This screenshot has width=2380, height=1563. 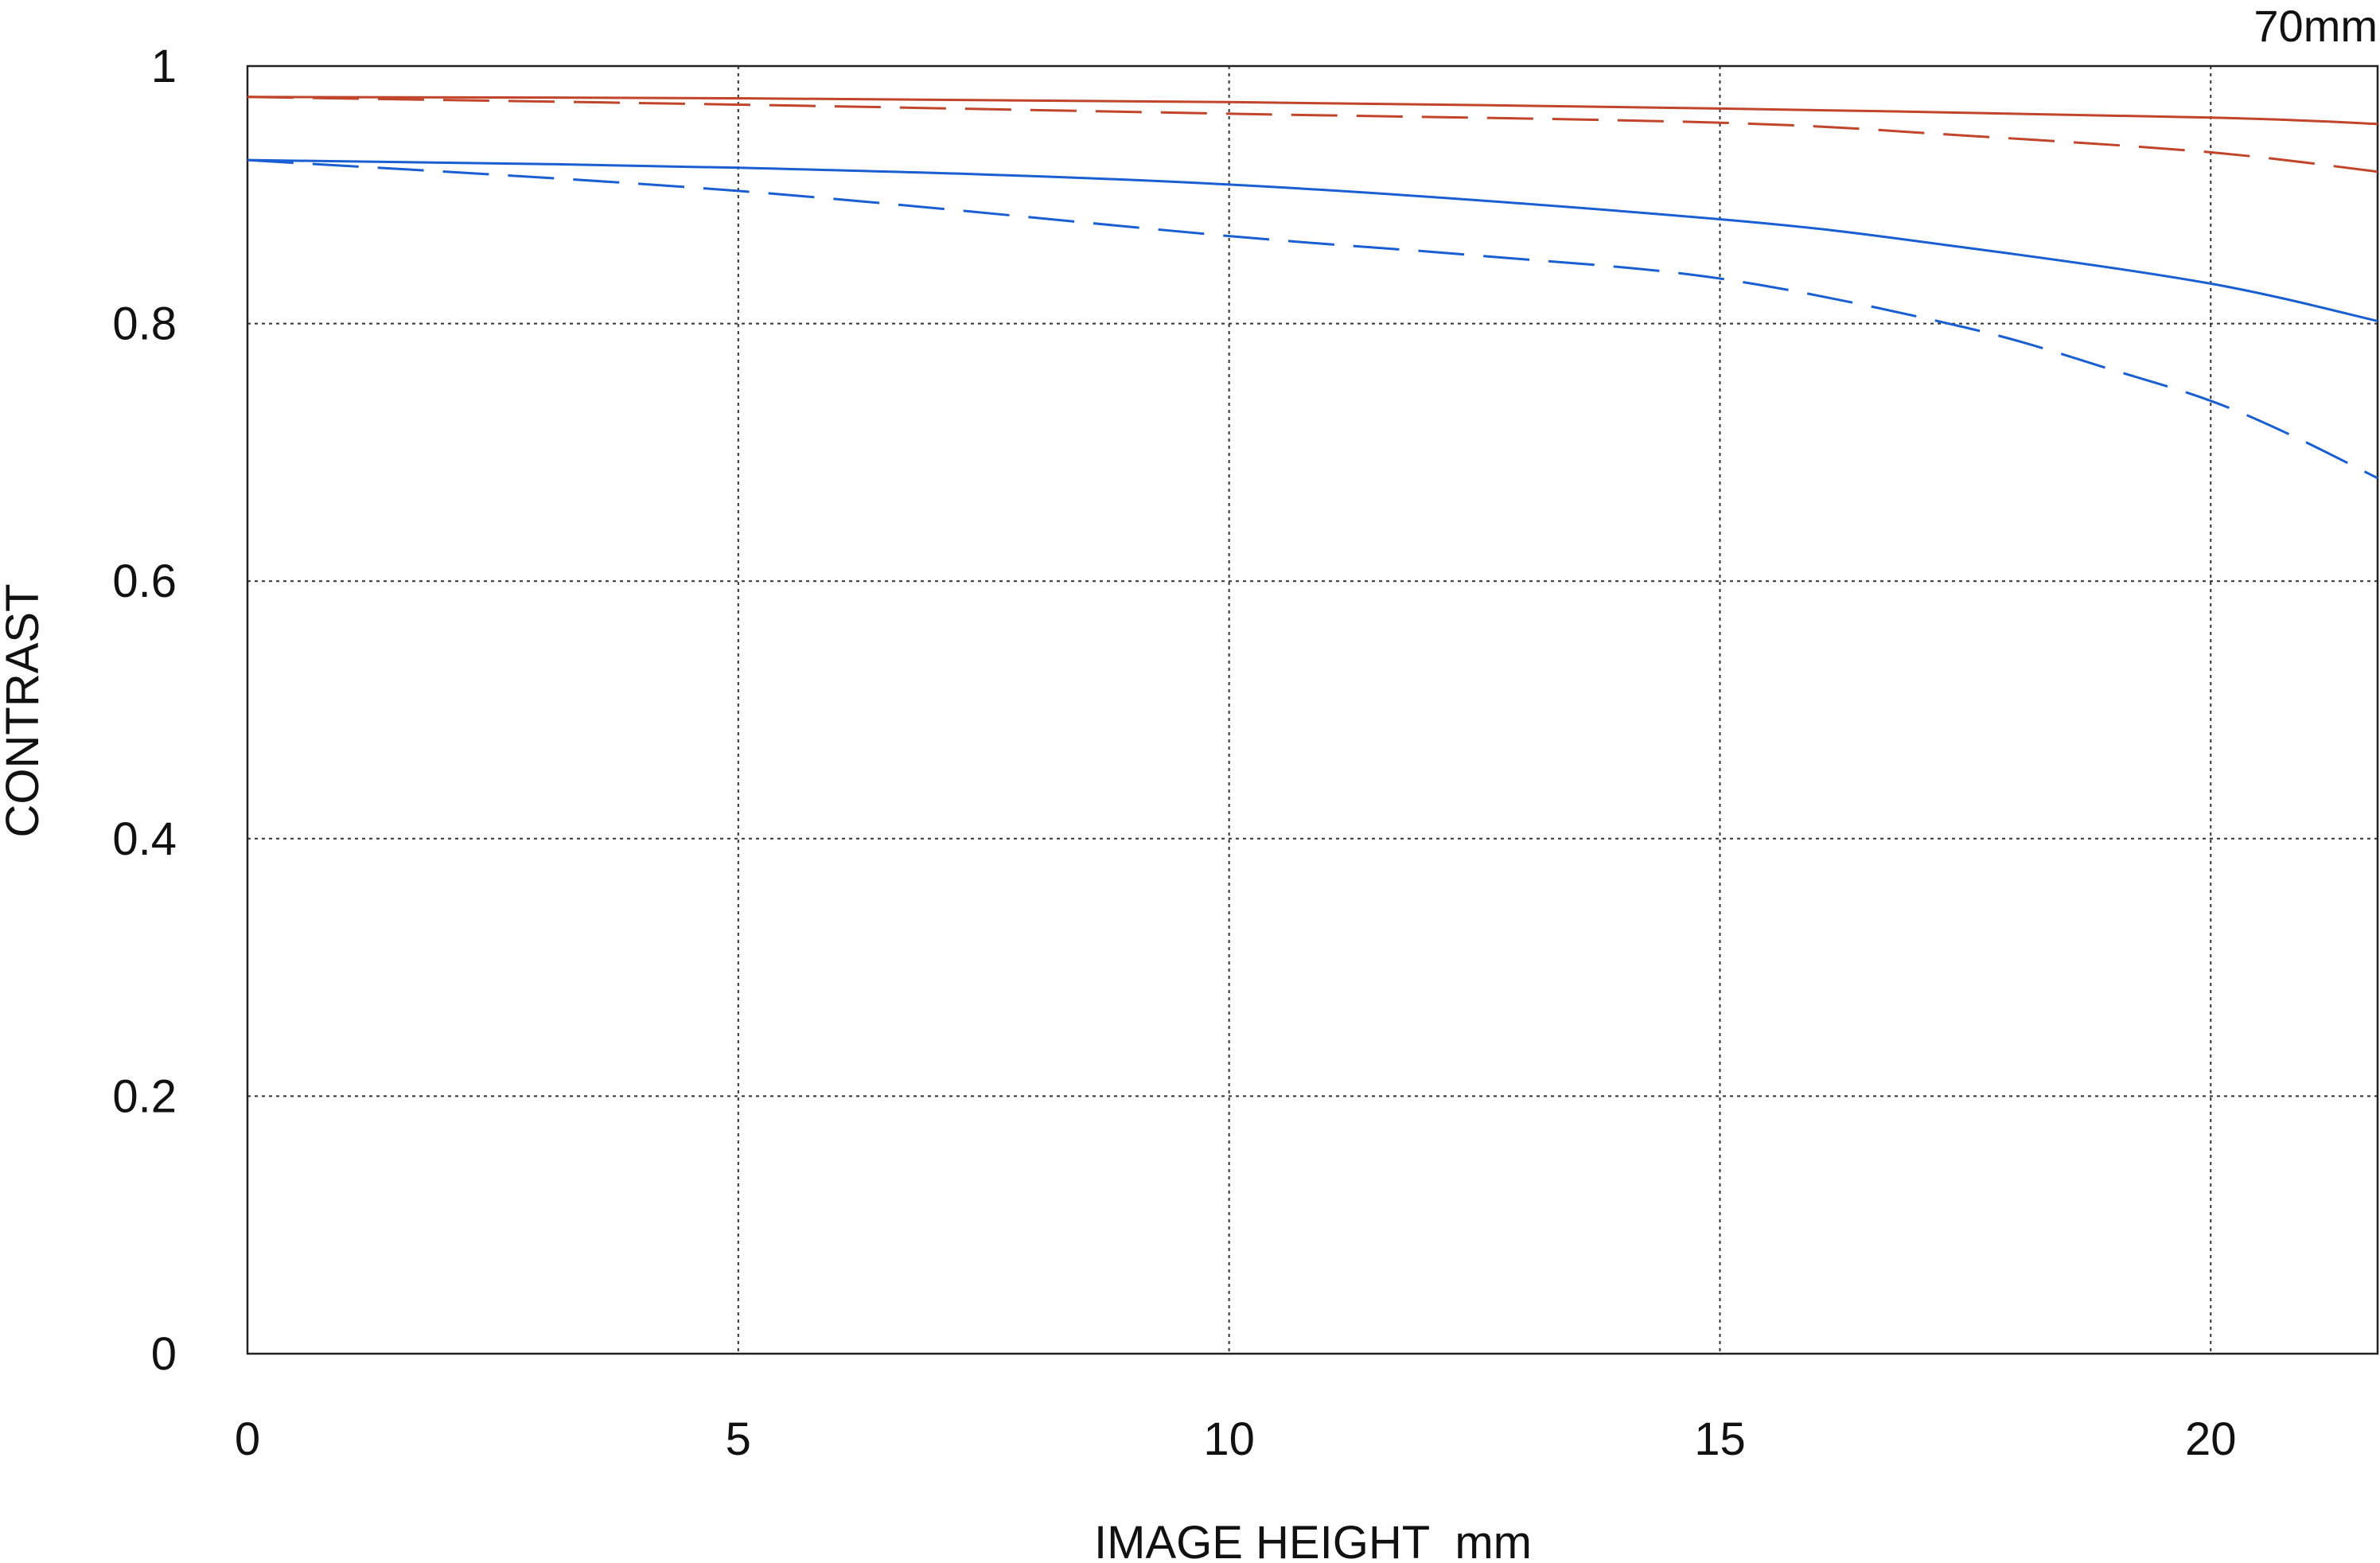 What do you see at coordinates (144, 324) in the screenshot?
I see `y-tick-label: 0.8` at bounding box center [144, 324].